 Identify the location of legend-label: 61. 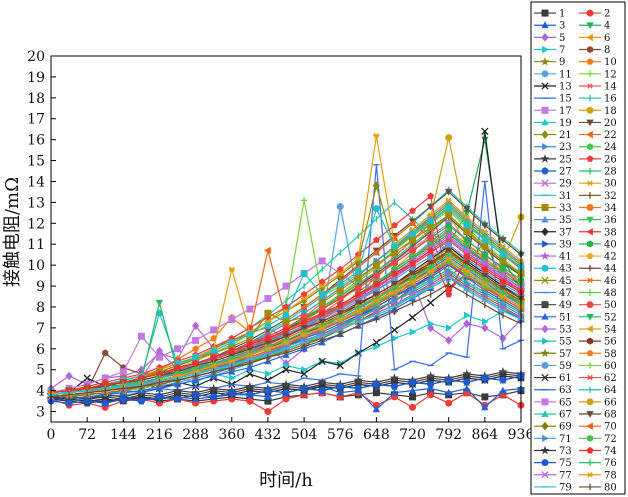
(565, 378).